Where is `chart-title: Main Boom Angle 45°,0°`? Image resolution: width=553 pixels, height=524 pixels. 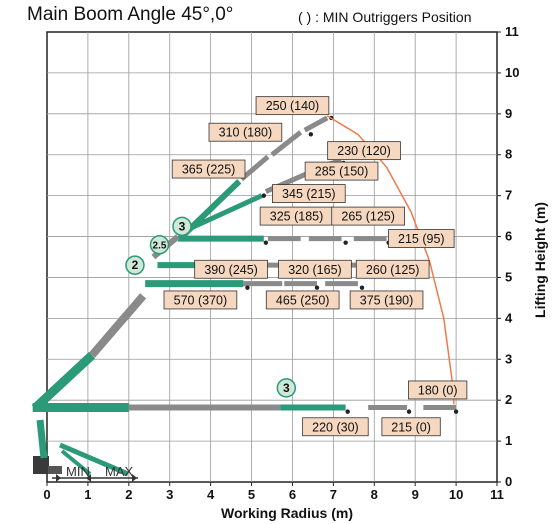 chart-title: Main Boom Angle 45°,0° is located at coordinates (130, 14).